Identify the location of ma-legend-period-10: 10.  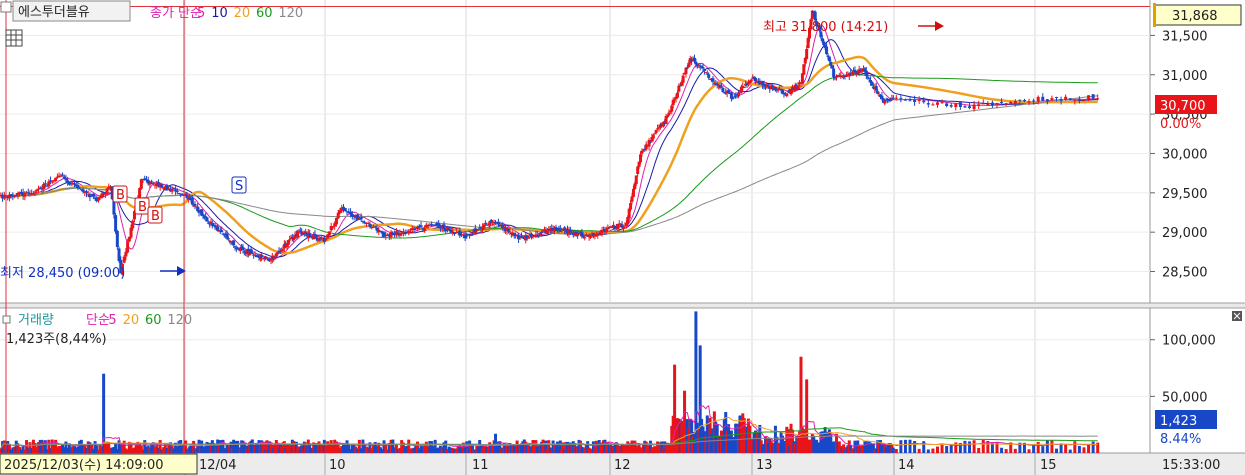
(219, 13).